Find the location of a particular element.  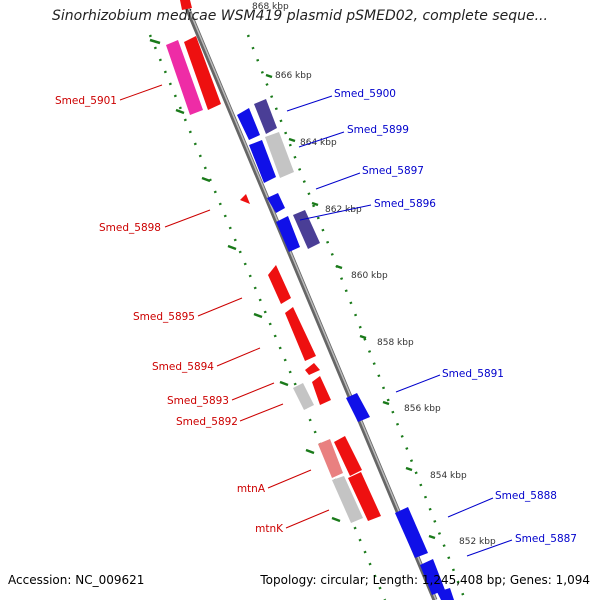

scale-label-858: 858 kbp is located at coordinates (395, 343).